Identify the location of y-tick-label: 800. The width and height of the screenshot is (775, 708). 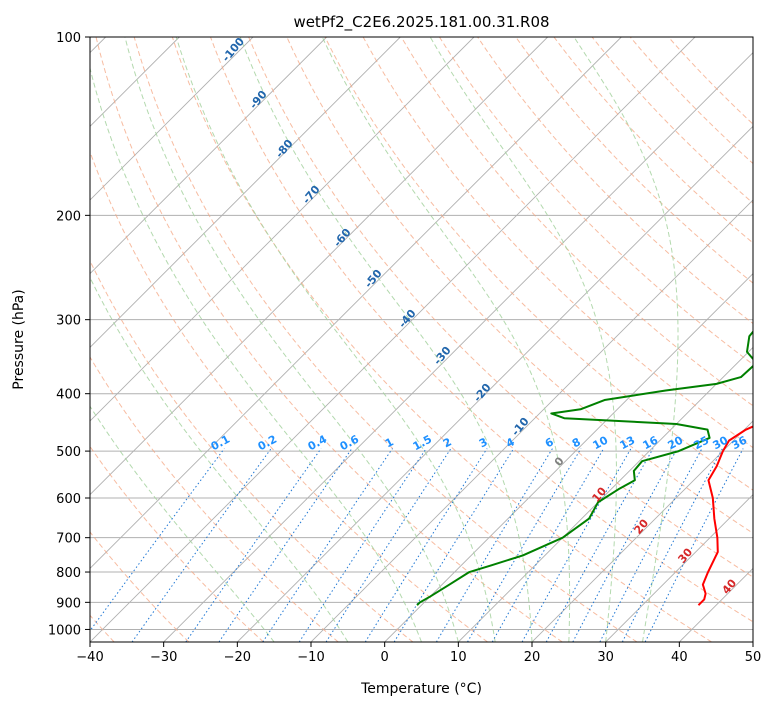
(68, 573).